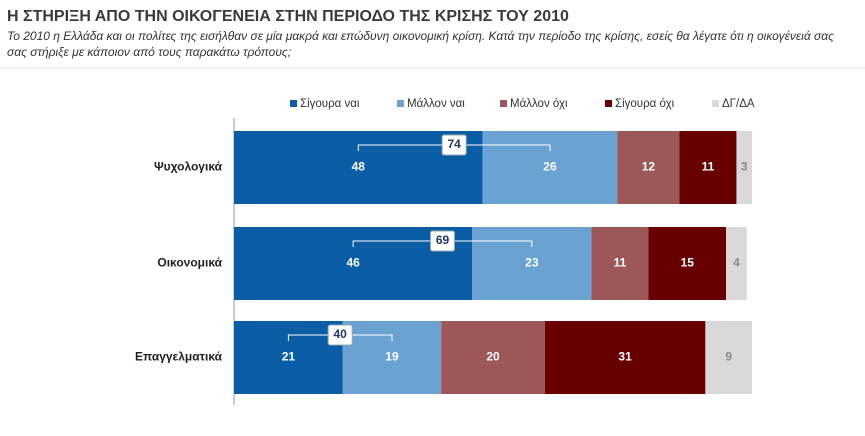 The image size is (865, 436). What do you see at coordinates (645, 104) in the screenshot?
I see `legend-label: Σίγουρα όχι` at bounding box center [645, 104].